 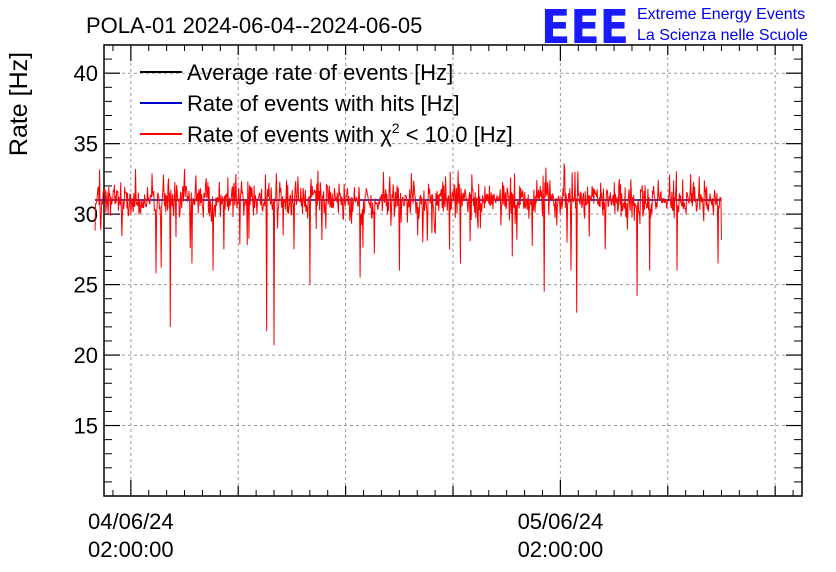 I want to click on legend-label-chi2: Rate of events with χ2 < 10.0 [Hz], so click(x=350, y=133).